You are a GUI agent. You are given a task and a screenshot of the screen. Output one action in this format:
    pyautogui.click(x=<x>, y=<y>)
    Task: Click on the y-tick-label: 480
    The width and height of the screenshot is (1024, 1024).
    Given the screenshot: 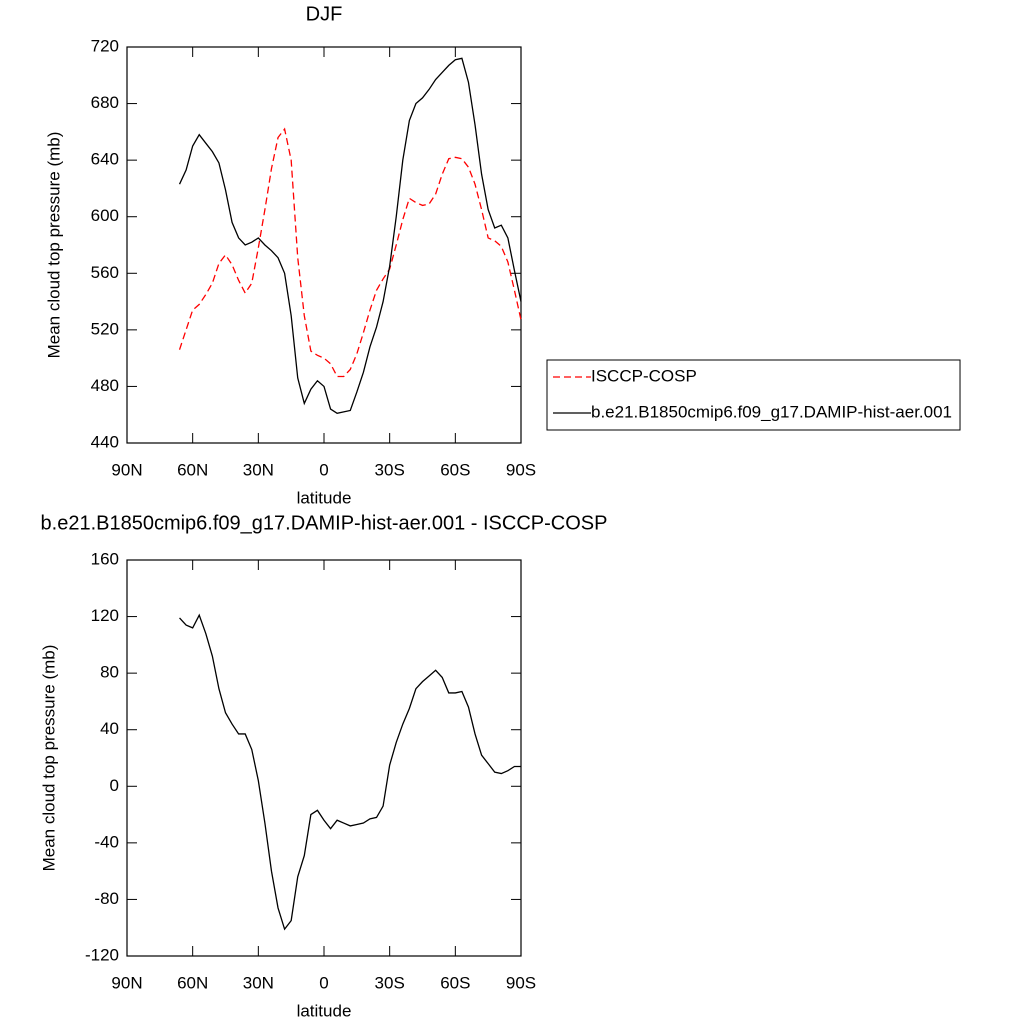 What is the action you would take?
    pyautogui.click(x=105, y=385)
    